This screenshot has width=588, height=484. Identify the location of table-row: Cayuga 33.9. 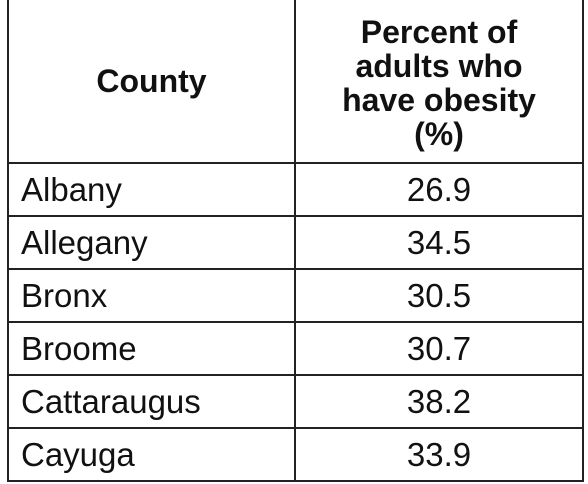
(295, 454).